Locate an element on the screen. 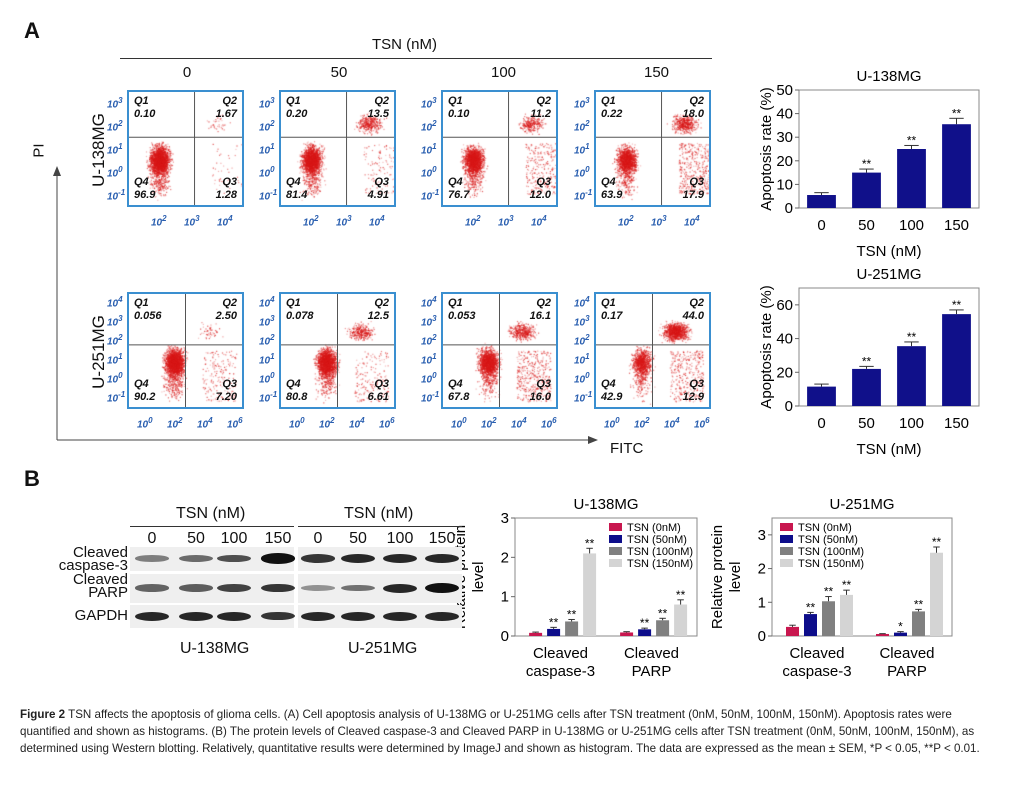 The height and width of the screenshot is (787, 1010). y-tick-label: 1 is located at coordinates (762, 602).